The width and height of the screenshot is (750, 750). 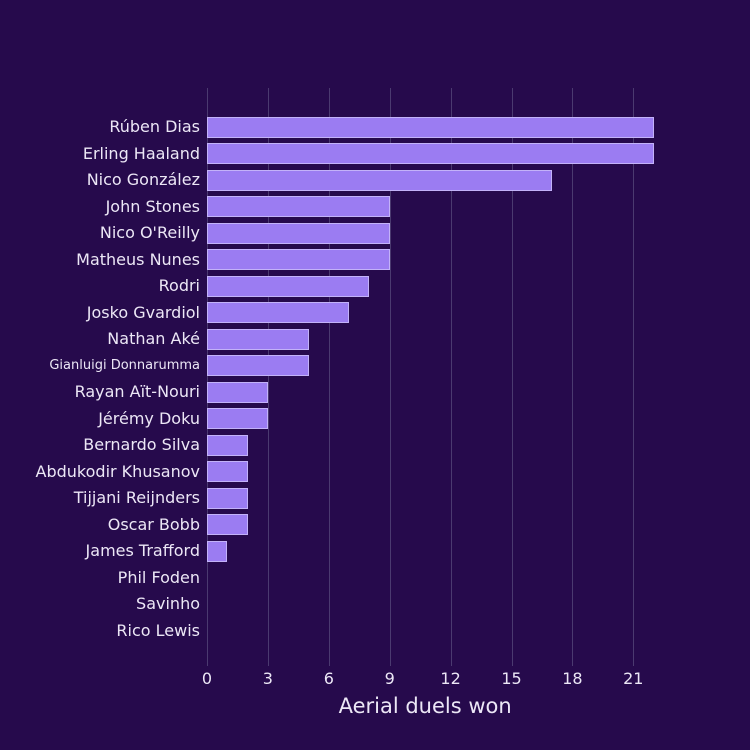 What do you see at coordinates (375, 419) in the screenshot?
I see `bar-row: Jérémy Doku` at bounding box center [375, 419].